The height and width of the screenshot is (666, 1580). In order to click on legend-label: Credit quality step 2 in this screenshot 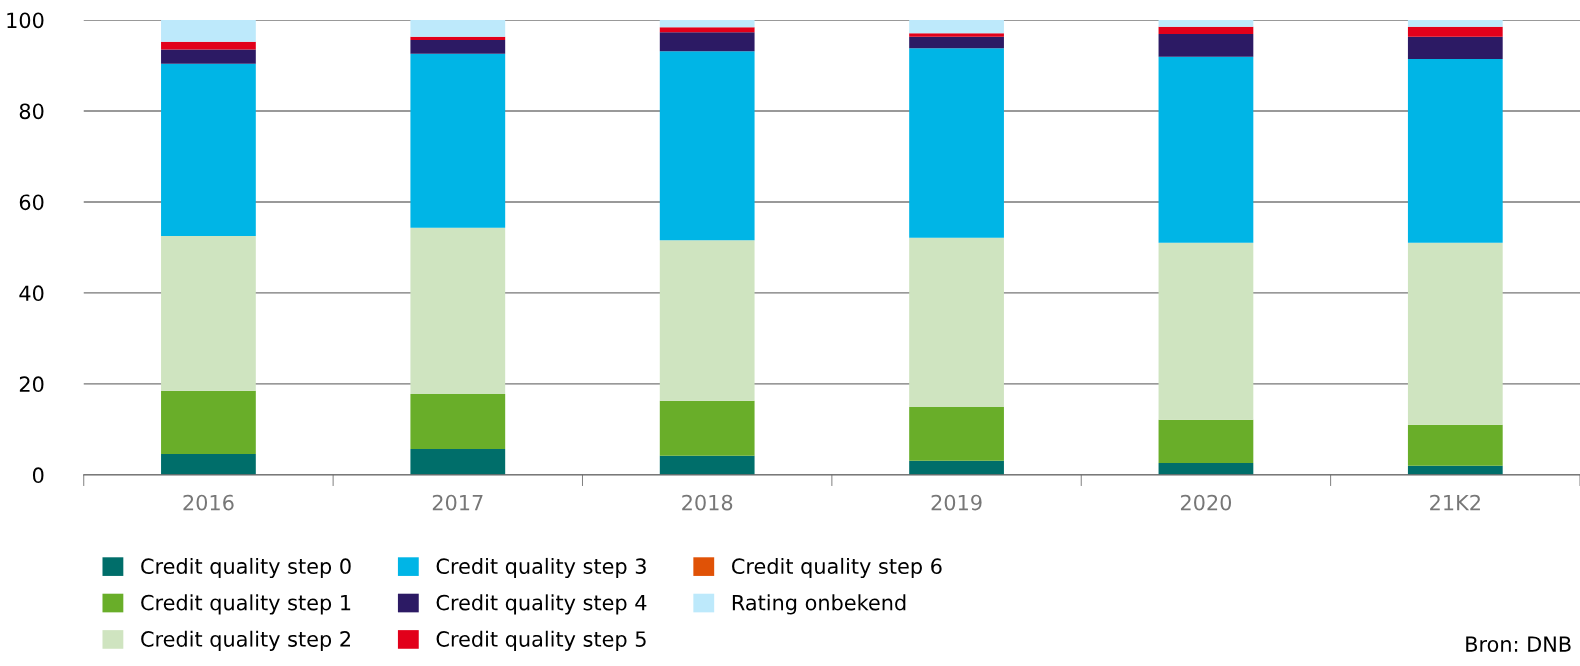, I will do `click(245, 640)`.